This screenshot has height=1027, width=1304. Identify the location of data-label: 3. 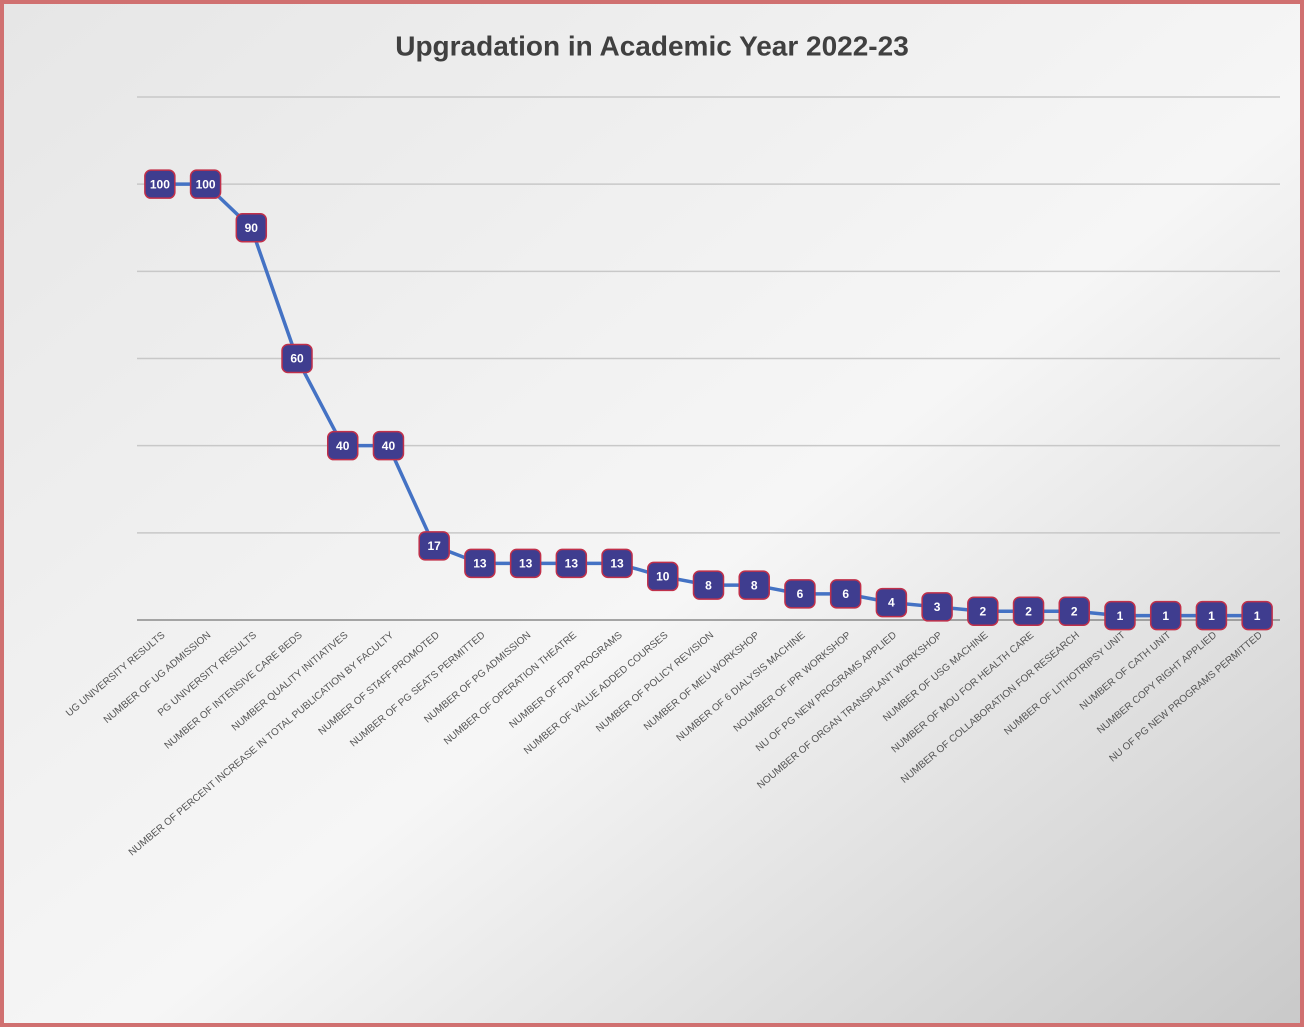
(937, 607).